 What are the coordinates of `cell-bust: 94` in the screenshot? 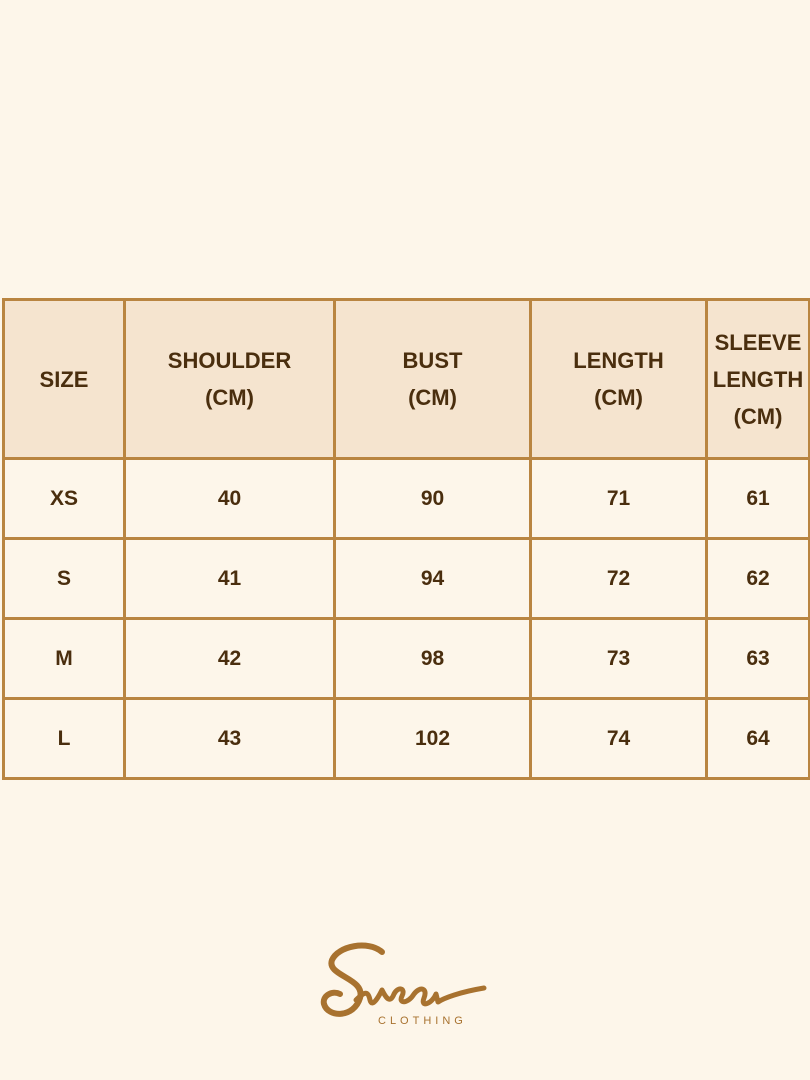 It's located at (432, 578).